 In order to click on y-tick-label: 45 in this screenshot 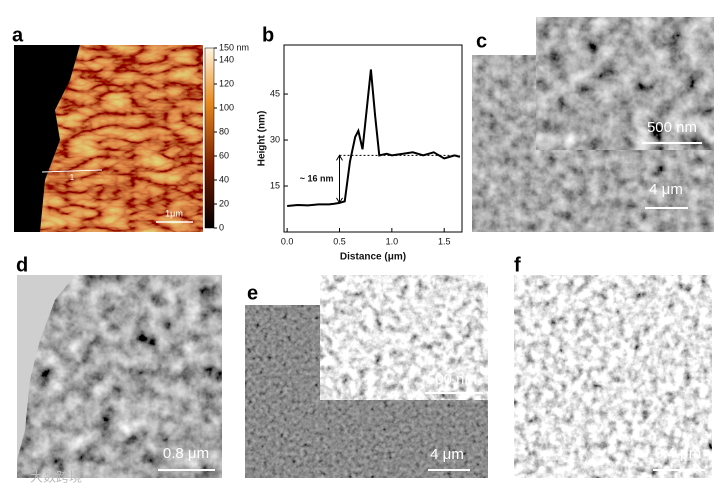, I will do `click(275, 93)`.